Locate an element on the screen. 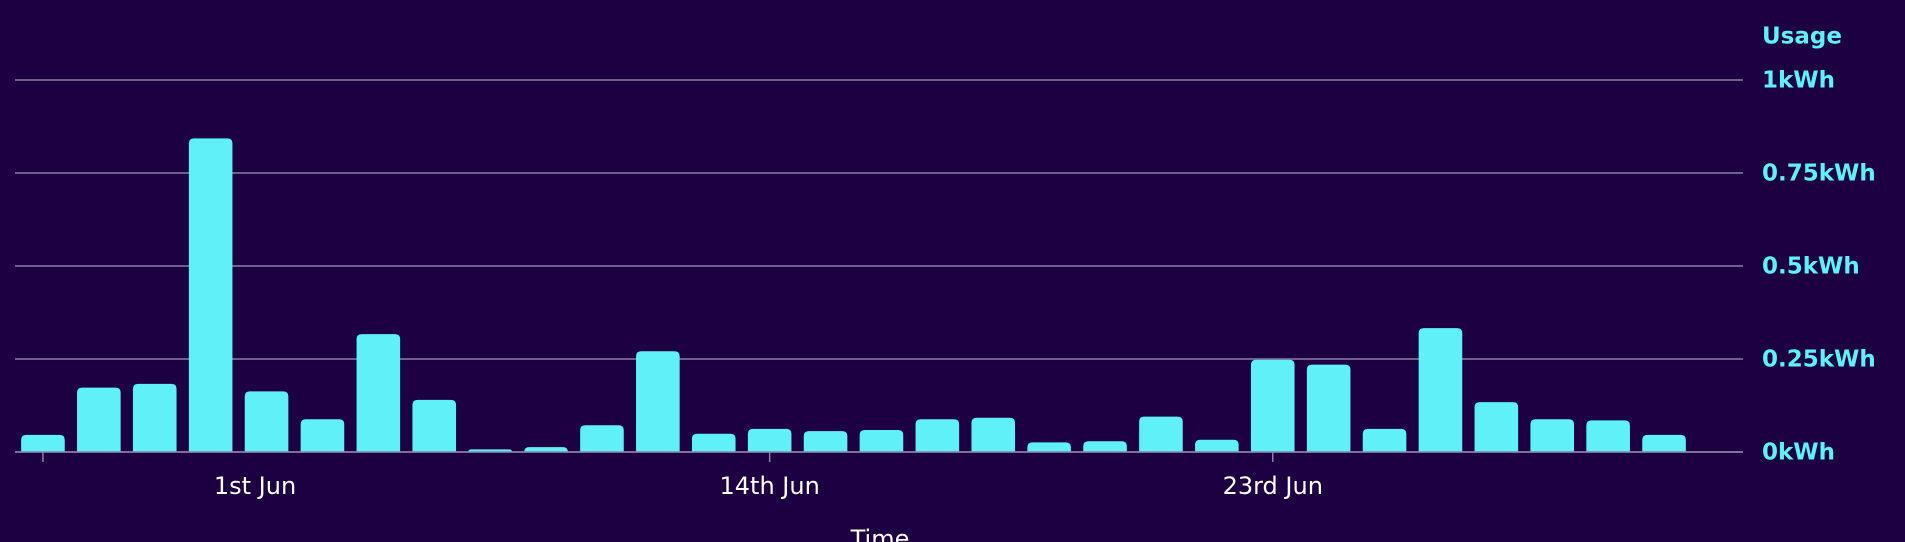  x-tick-label: 1st Jun is located at coordinates (255, 486).